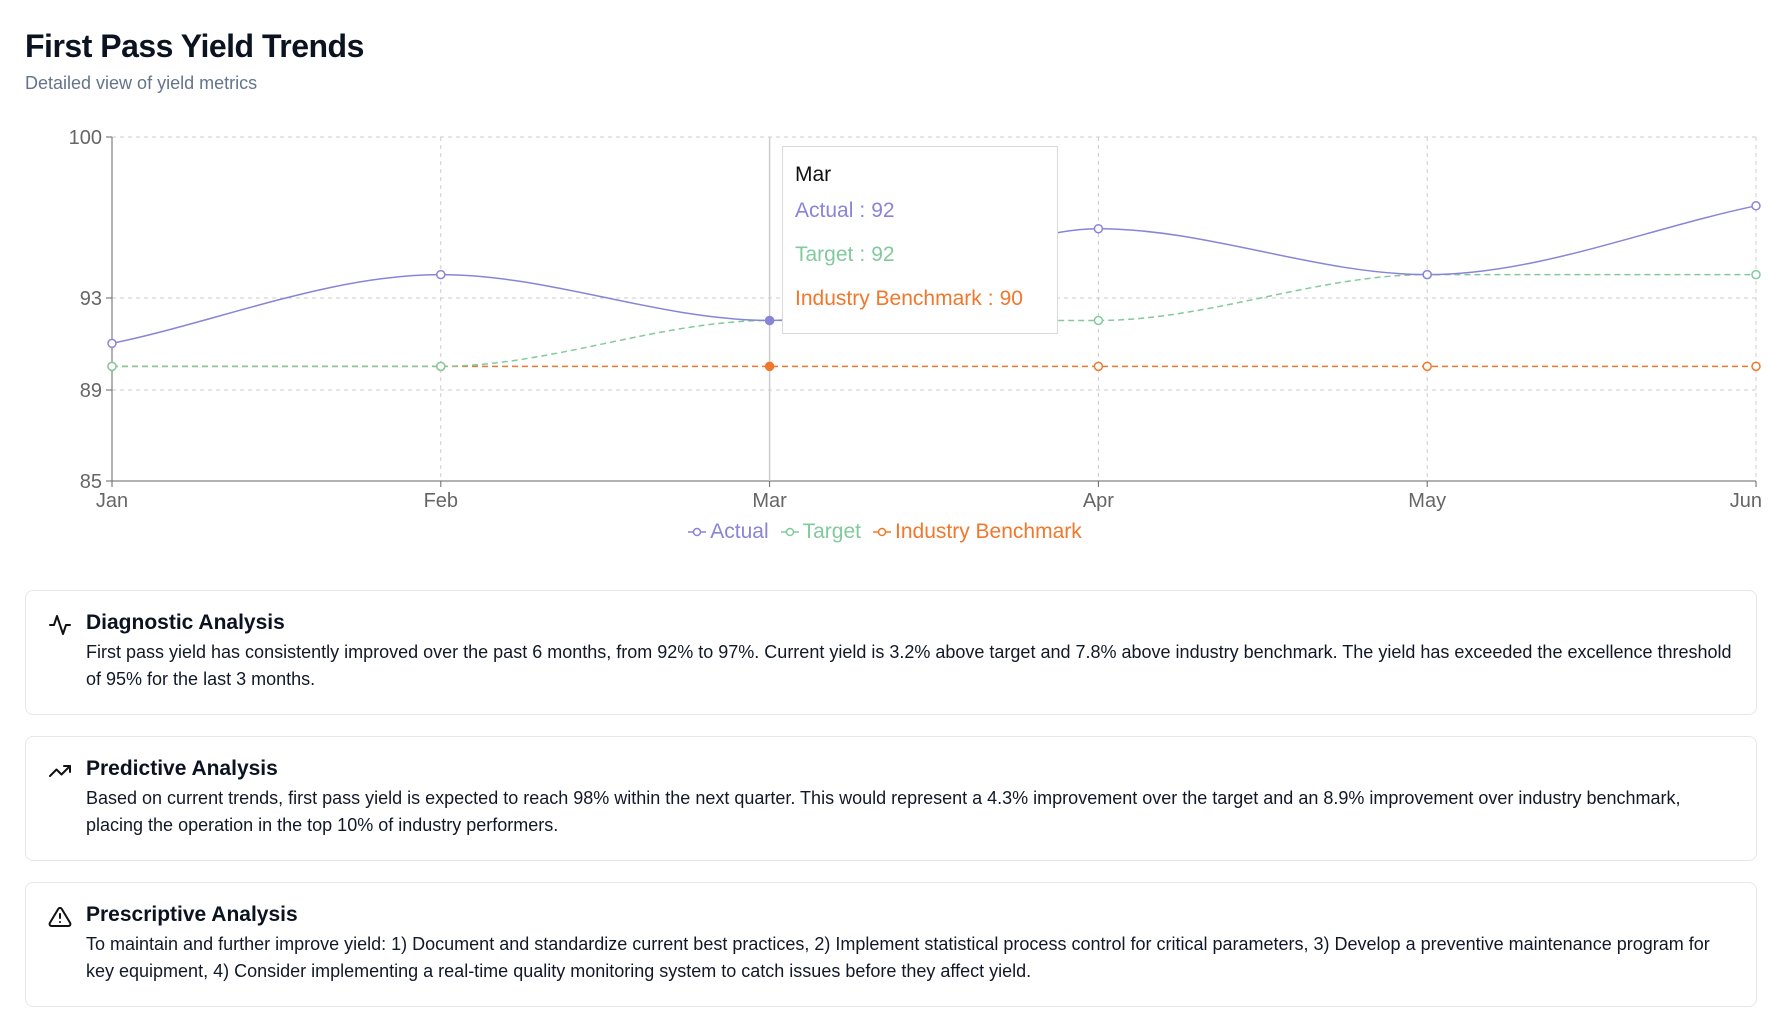 This screenshot has width=1778, height=1034. I want to click on tooltip-row: Industry Benchmark:90, so click(909, 298).